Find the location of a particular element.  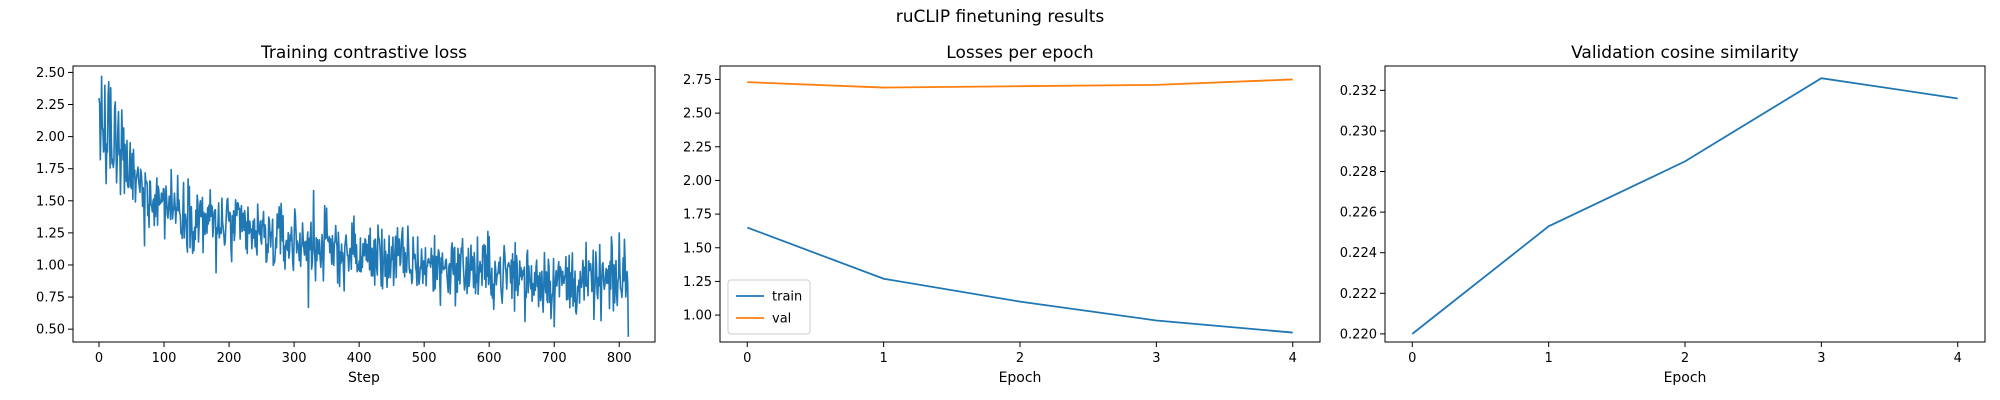

x-axis-label: Step is located at coordinates (364, 378).